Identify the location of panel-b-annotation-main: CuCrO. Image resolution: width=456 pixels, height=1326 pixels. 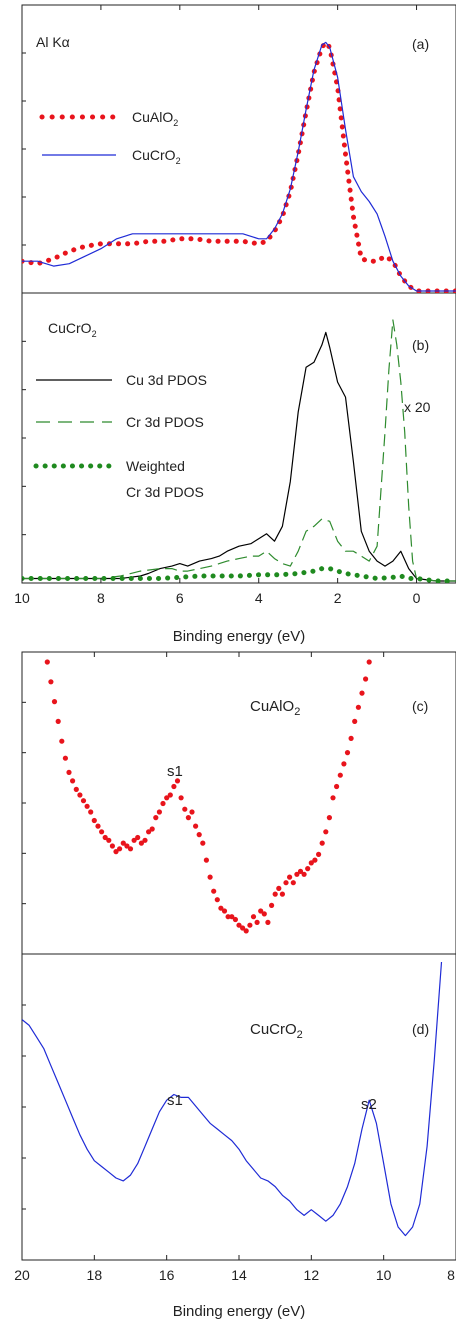
(70, 328).